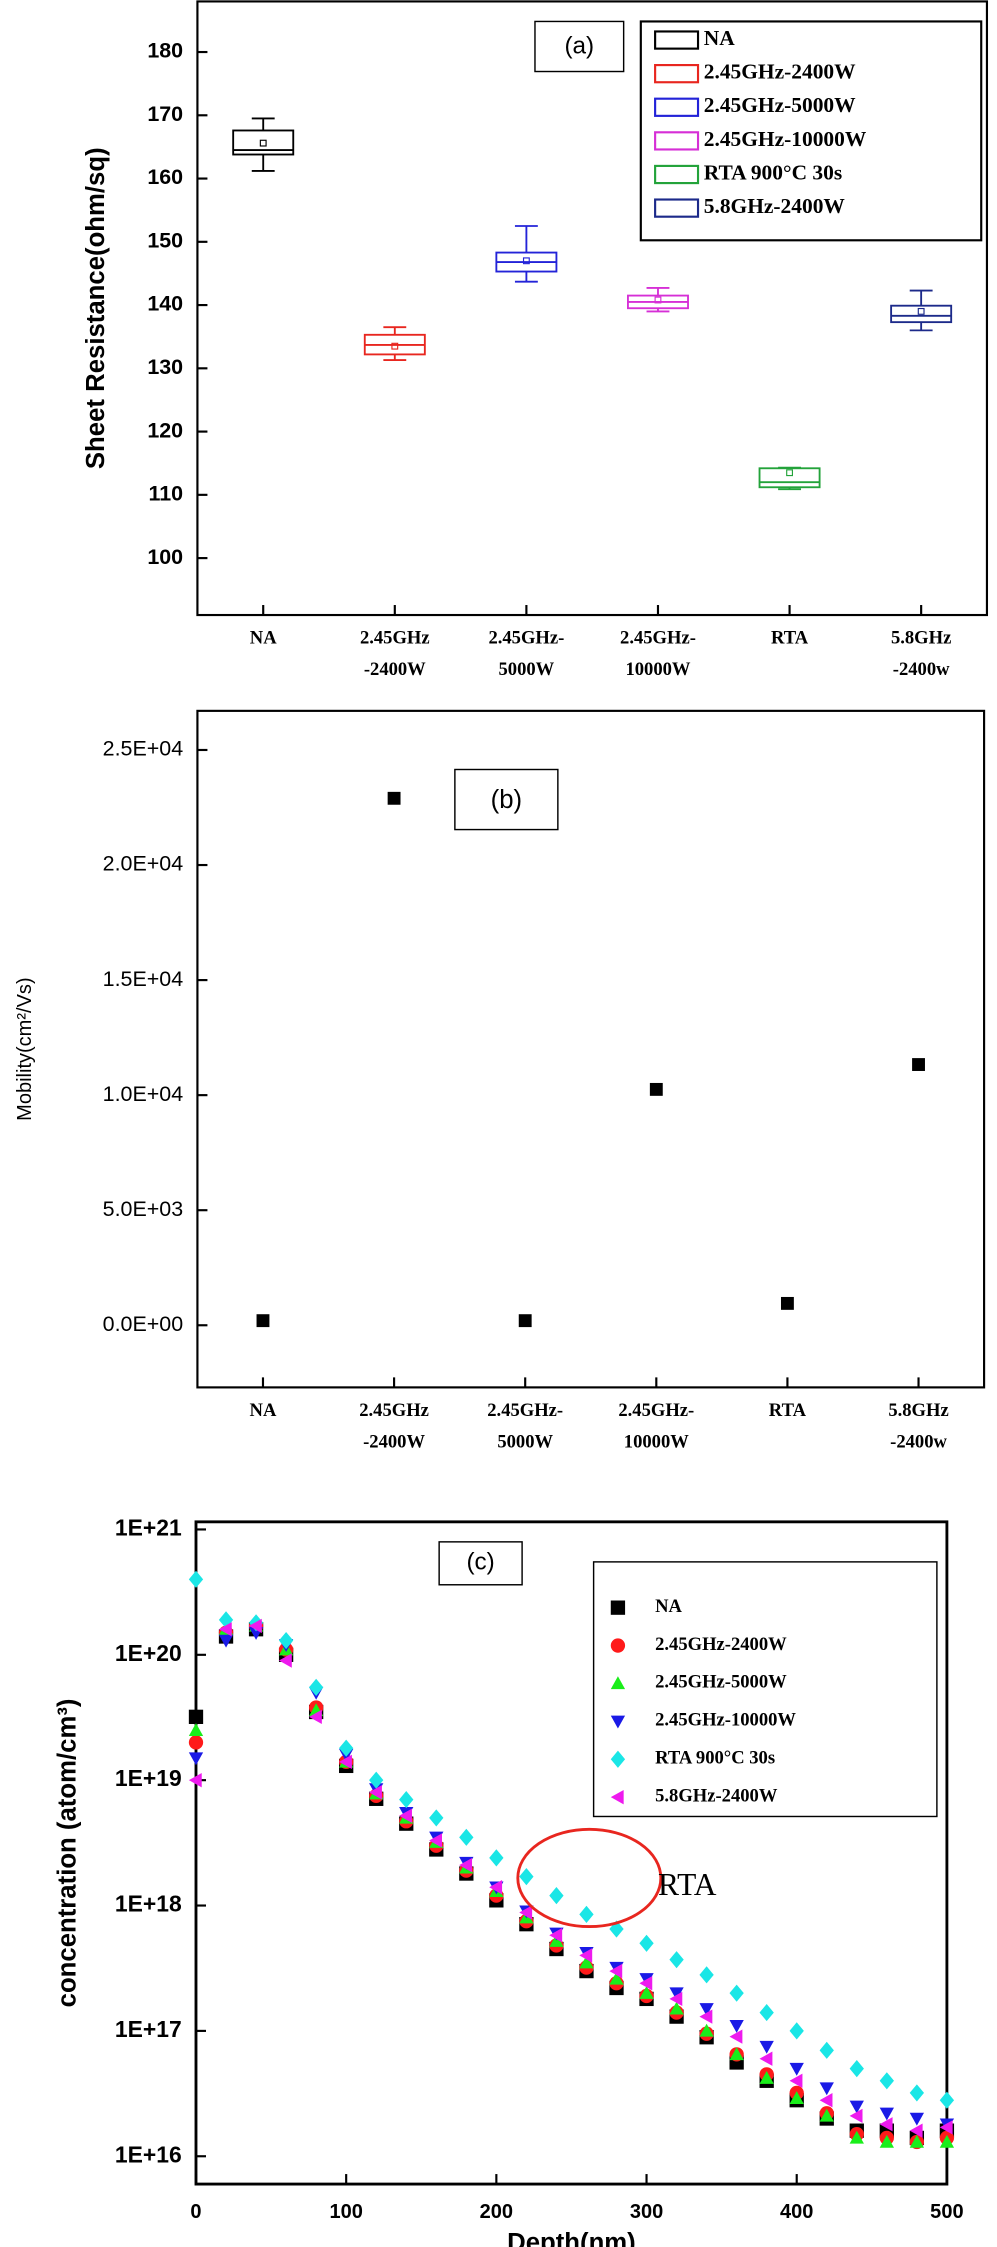 The image size is (997, 2247). Describe the element at coordinates (780, 72) in the screenshot. I see `legend-label: 2.45GHz-2400W` at that location.